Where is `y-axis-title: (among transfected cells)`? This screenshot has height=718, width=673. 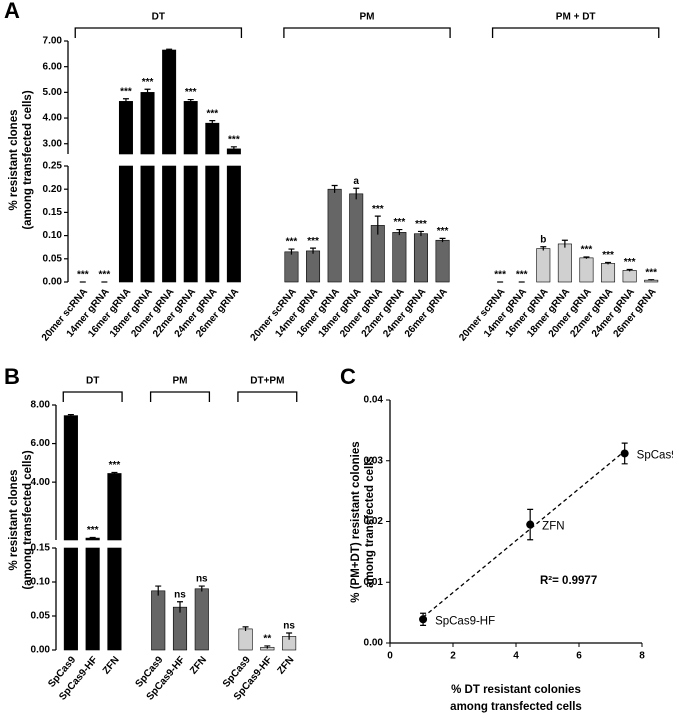
y-axis-title: (among transfected cells) is located at coordinates (28, 519).